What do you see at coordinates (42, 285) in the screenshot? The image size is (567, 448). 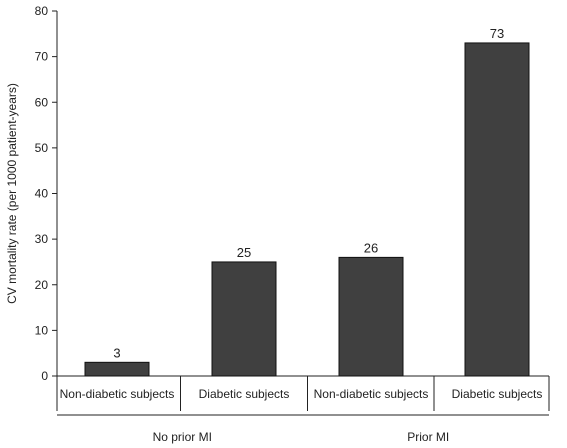 I see `y-tick-label: 20` at bounding box center [42, 285].